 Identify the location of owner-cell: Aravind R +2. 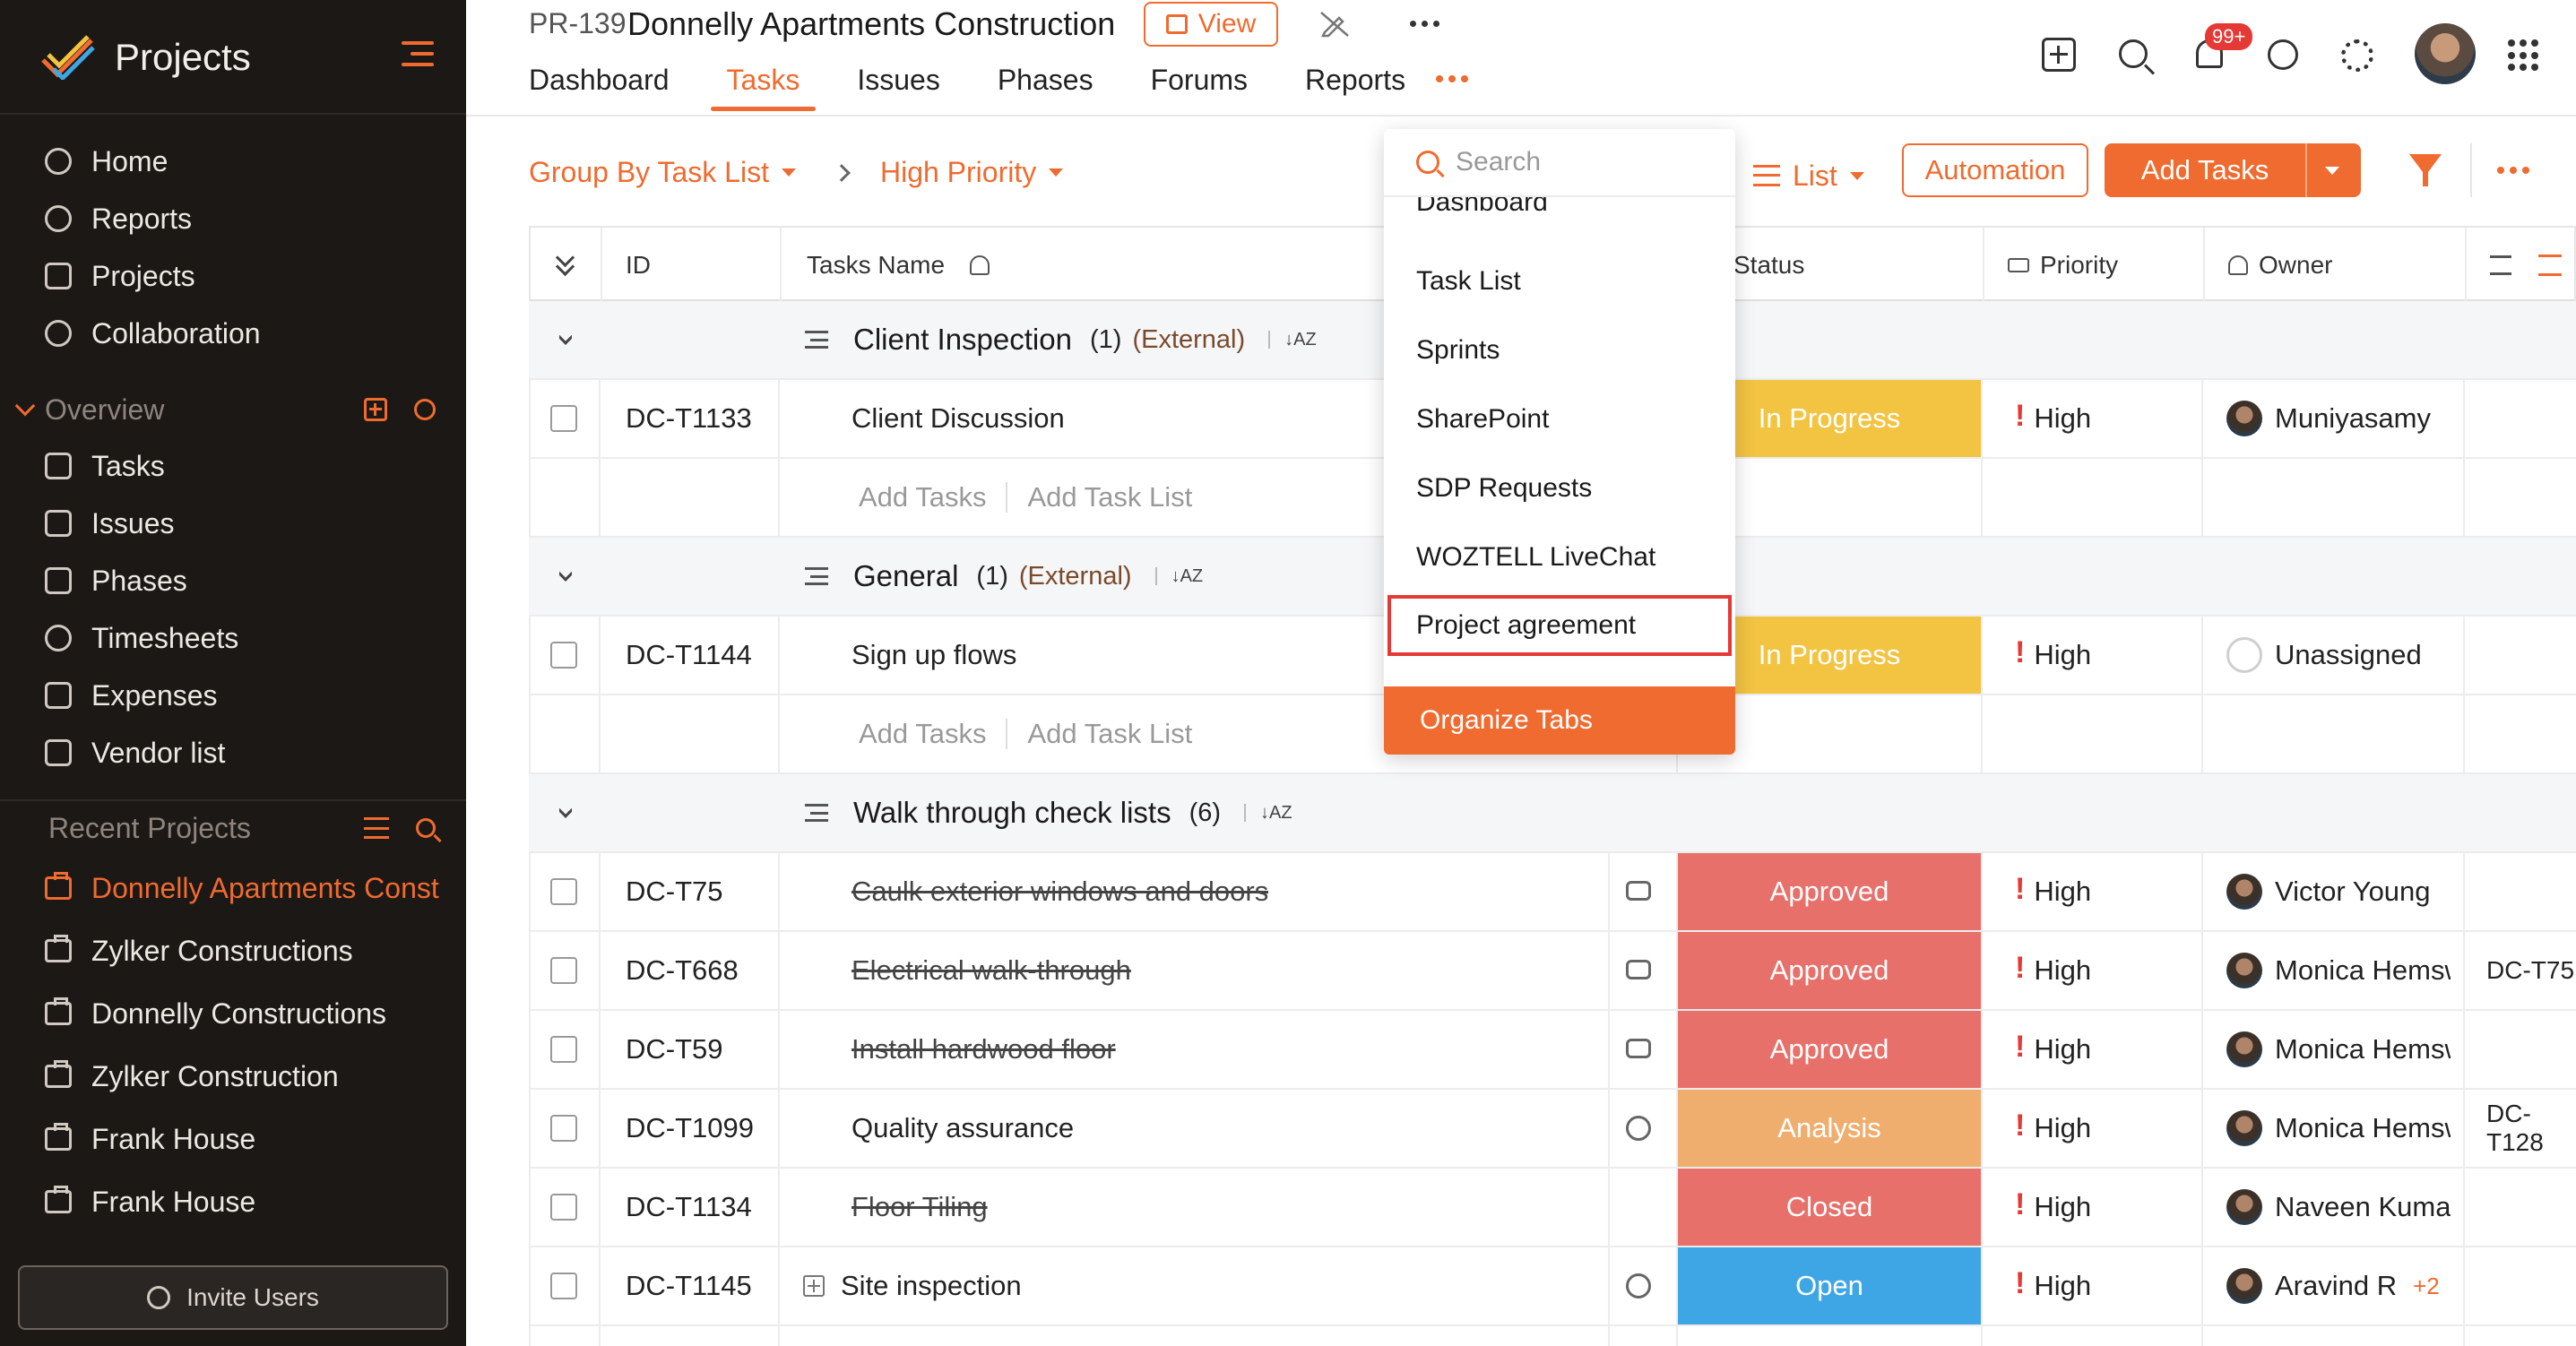
(2338, 1285).